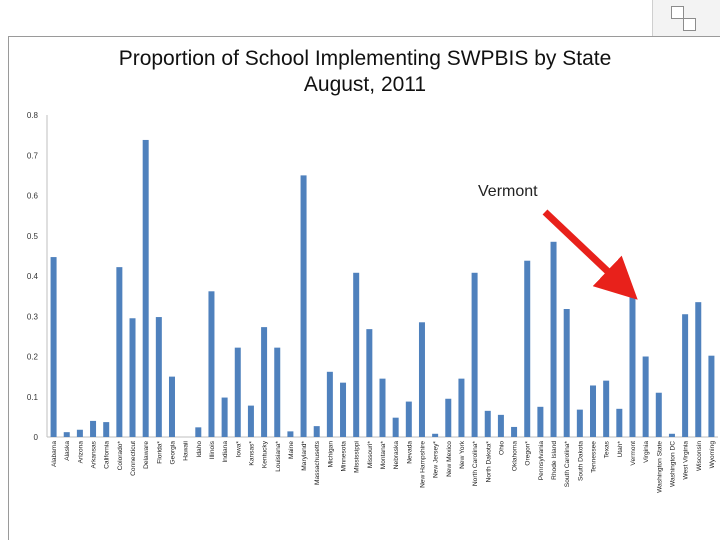 The image size is (720, 540). What do you see at coordinates (409, 452) in the screenshot?
I see `x-tick-label: Nevada` at bounding box center [409, 452].